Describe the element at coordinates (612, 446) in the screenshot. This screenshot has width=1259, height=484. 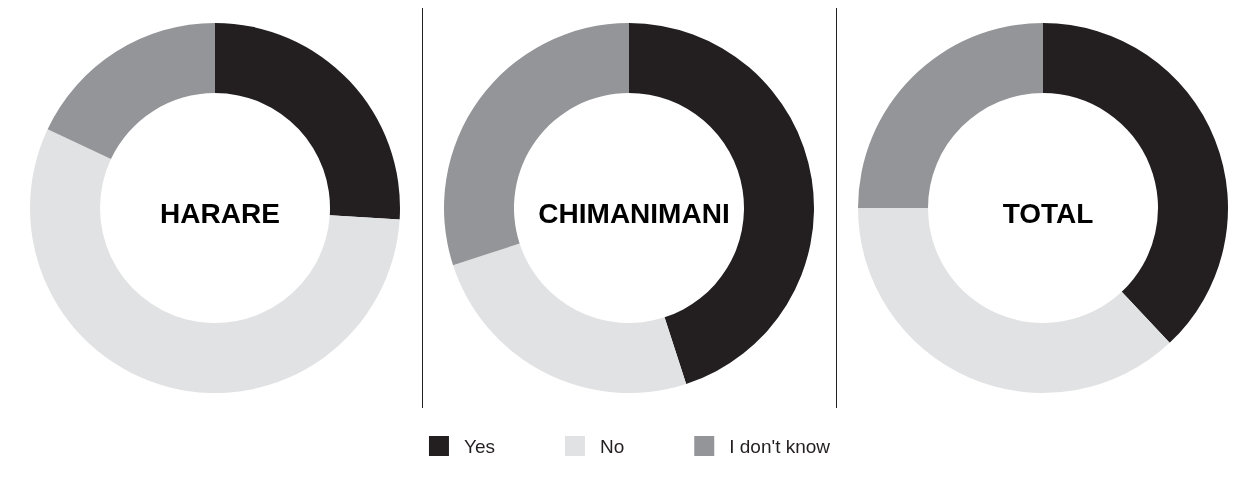
I see `legend-label: No` at that location.